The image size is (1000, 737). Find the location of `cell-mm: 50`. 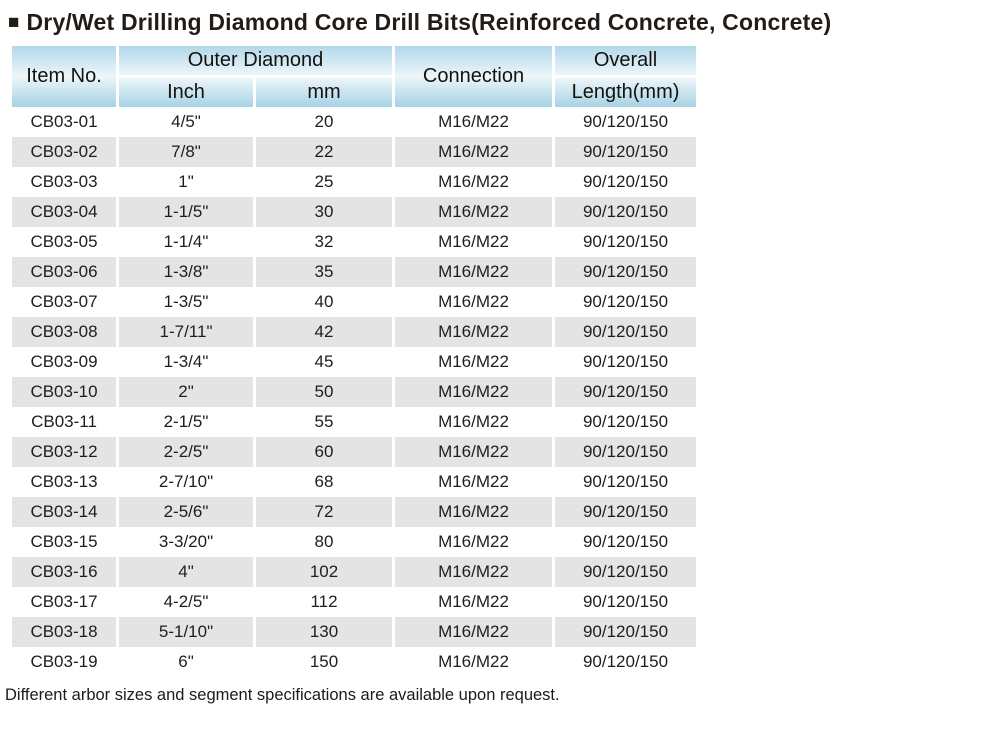

cell-mm: 50 is located at coordinates (325, 392).